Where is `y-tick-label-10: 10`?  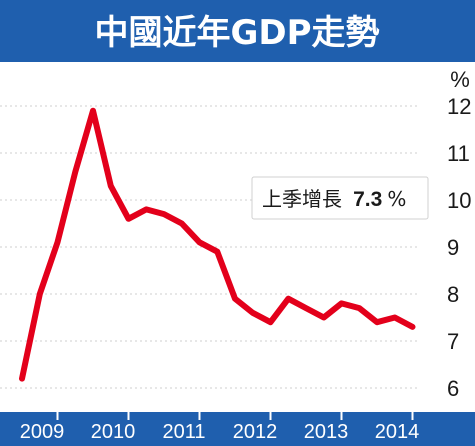
y-tick-label-10: 10 is located at coordinates (459, 200).